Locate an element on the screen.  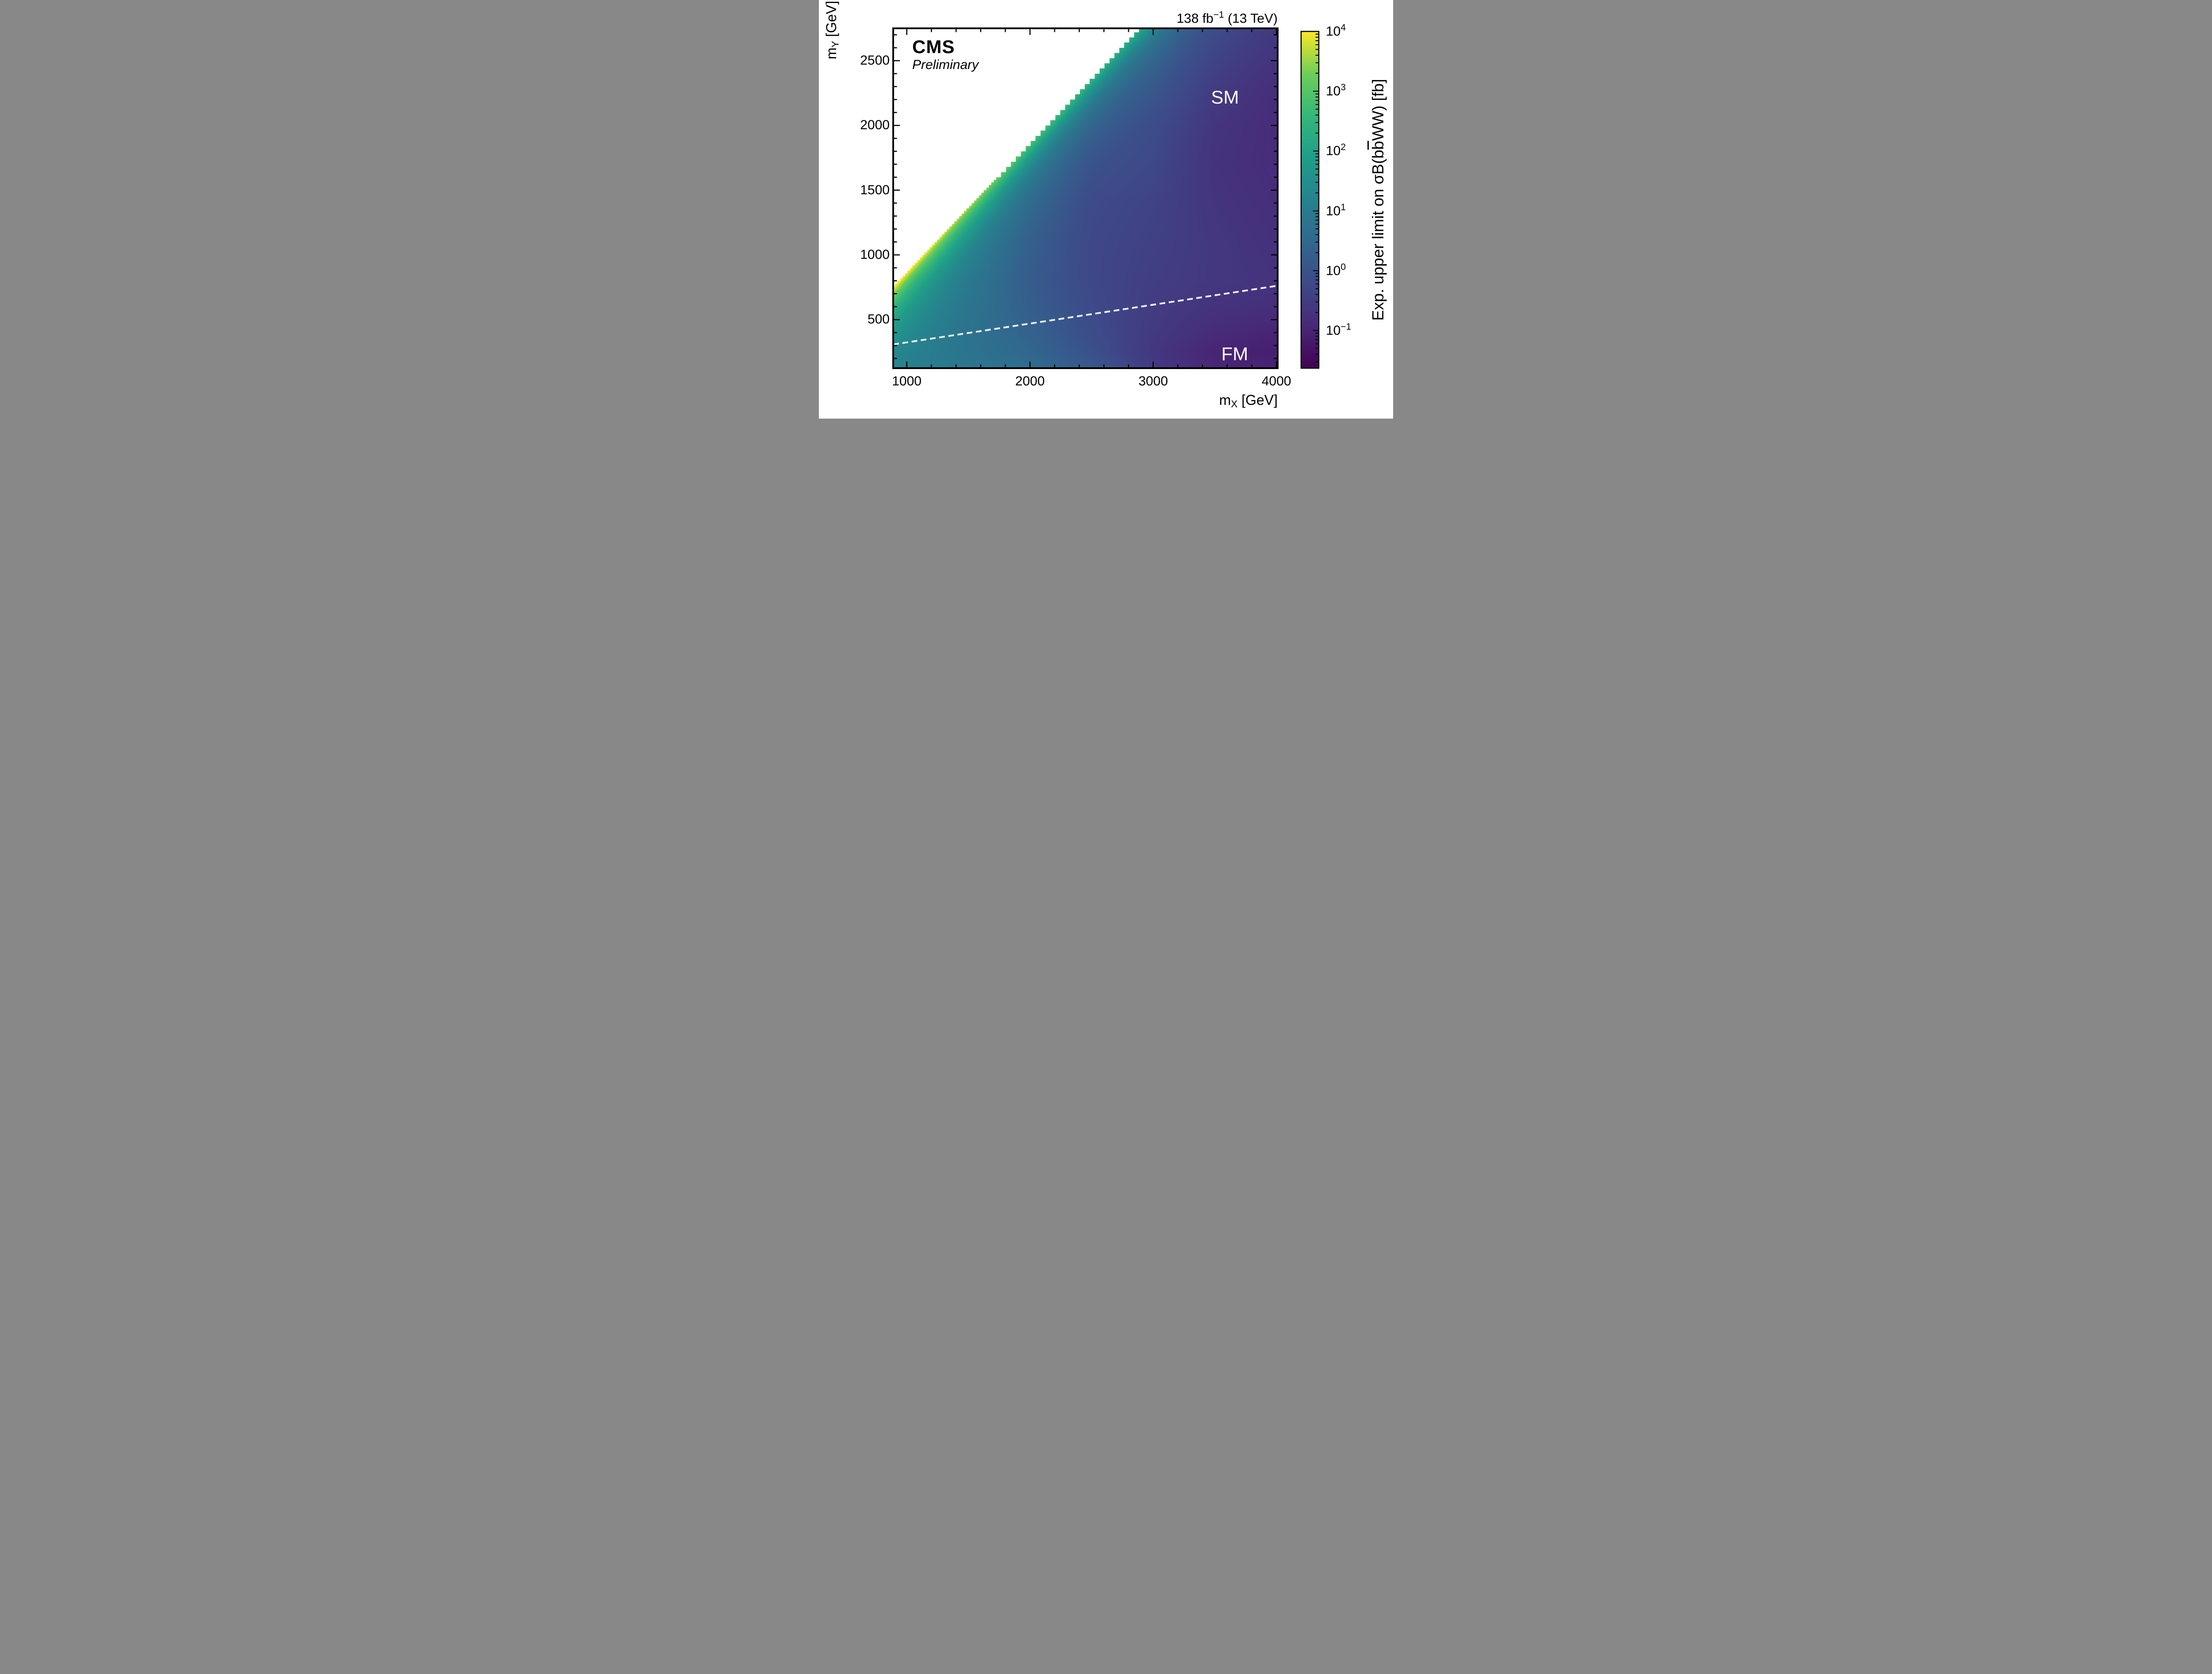
heatmap-canvas is located at coordinates (1106, 209).